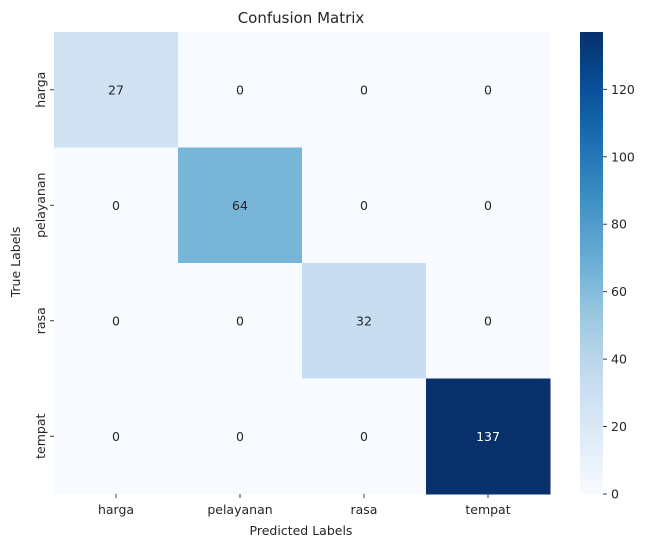  Describe the element at coordinates (239, 509) in the screenshot. I see `x-tick-label: pelayanan` at that location.